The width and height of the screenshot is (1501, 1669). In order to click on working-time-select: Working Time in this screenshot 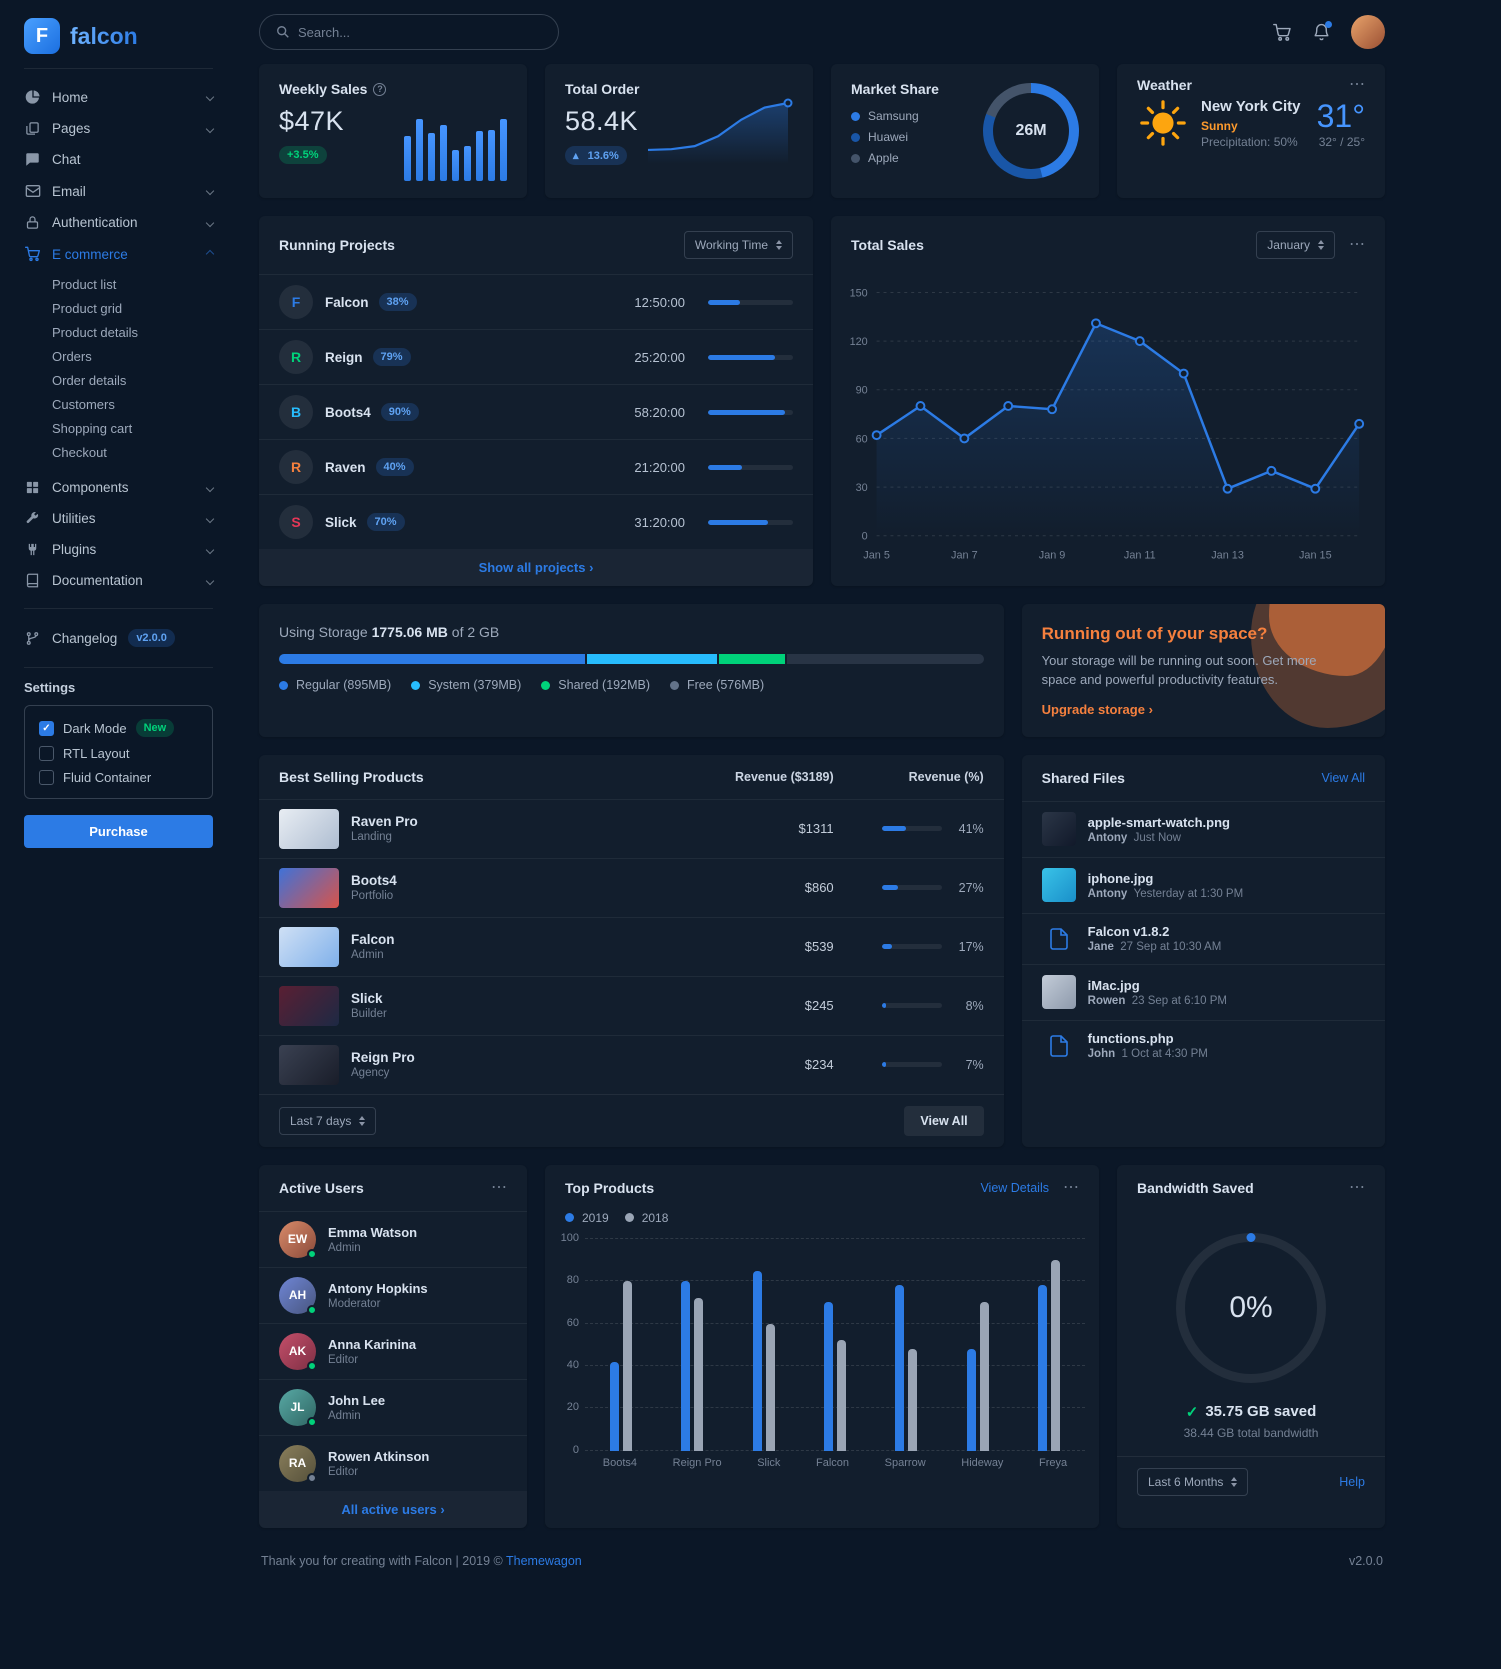, I will do `click(738, 245)`.